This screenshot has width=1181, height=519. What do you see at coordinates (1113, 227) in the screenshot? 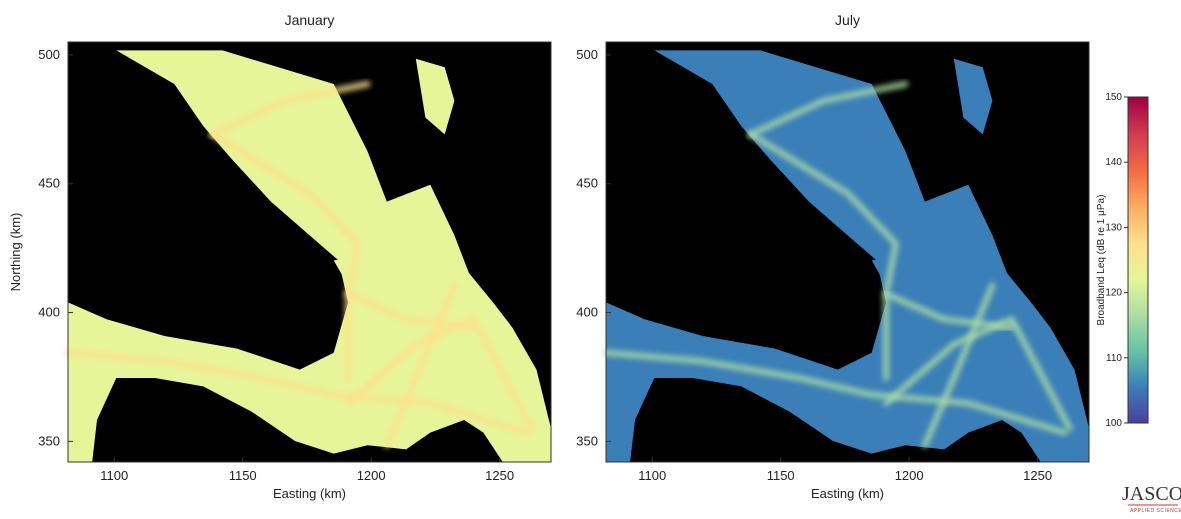
I see `colorbar-tick-label: 130` at bounding box center [1113, 227].